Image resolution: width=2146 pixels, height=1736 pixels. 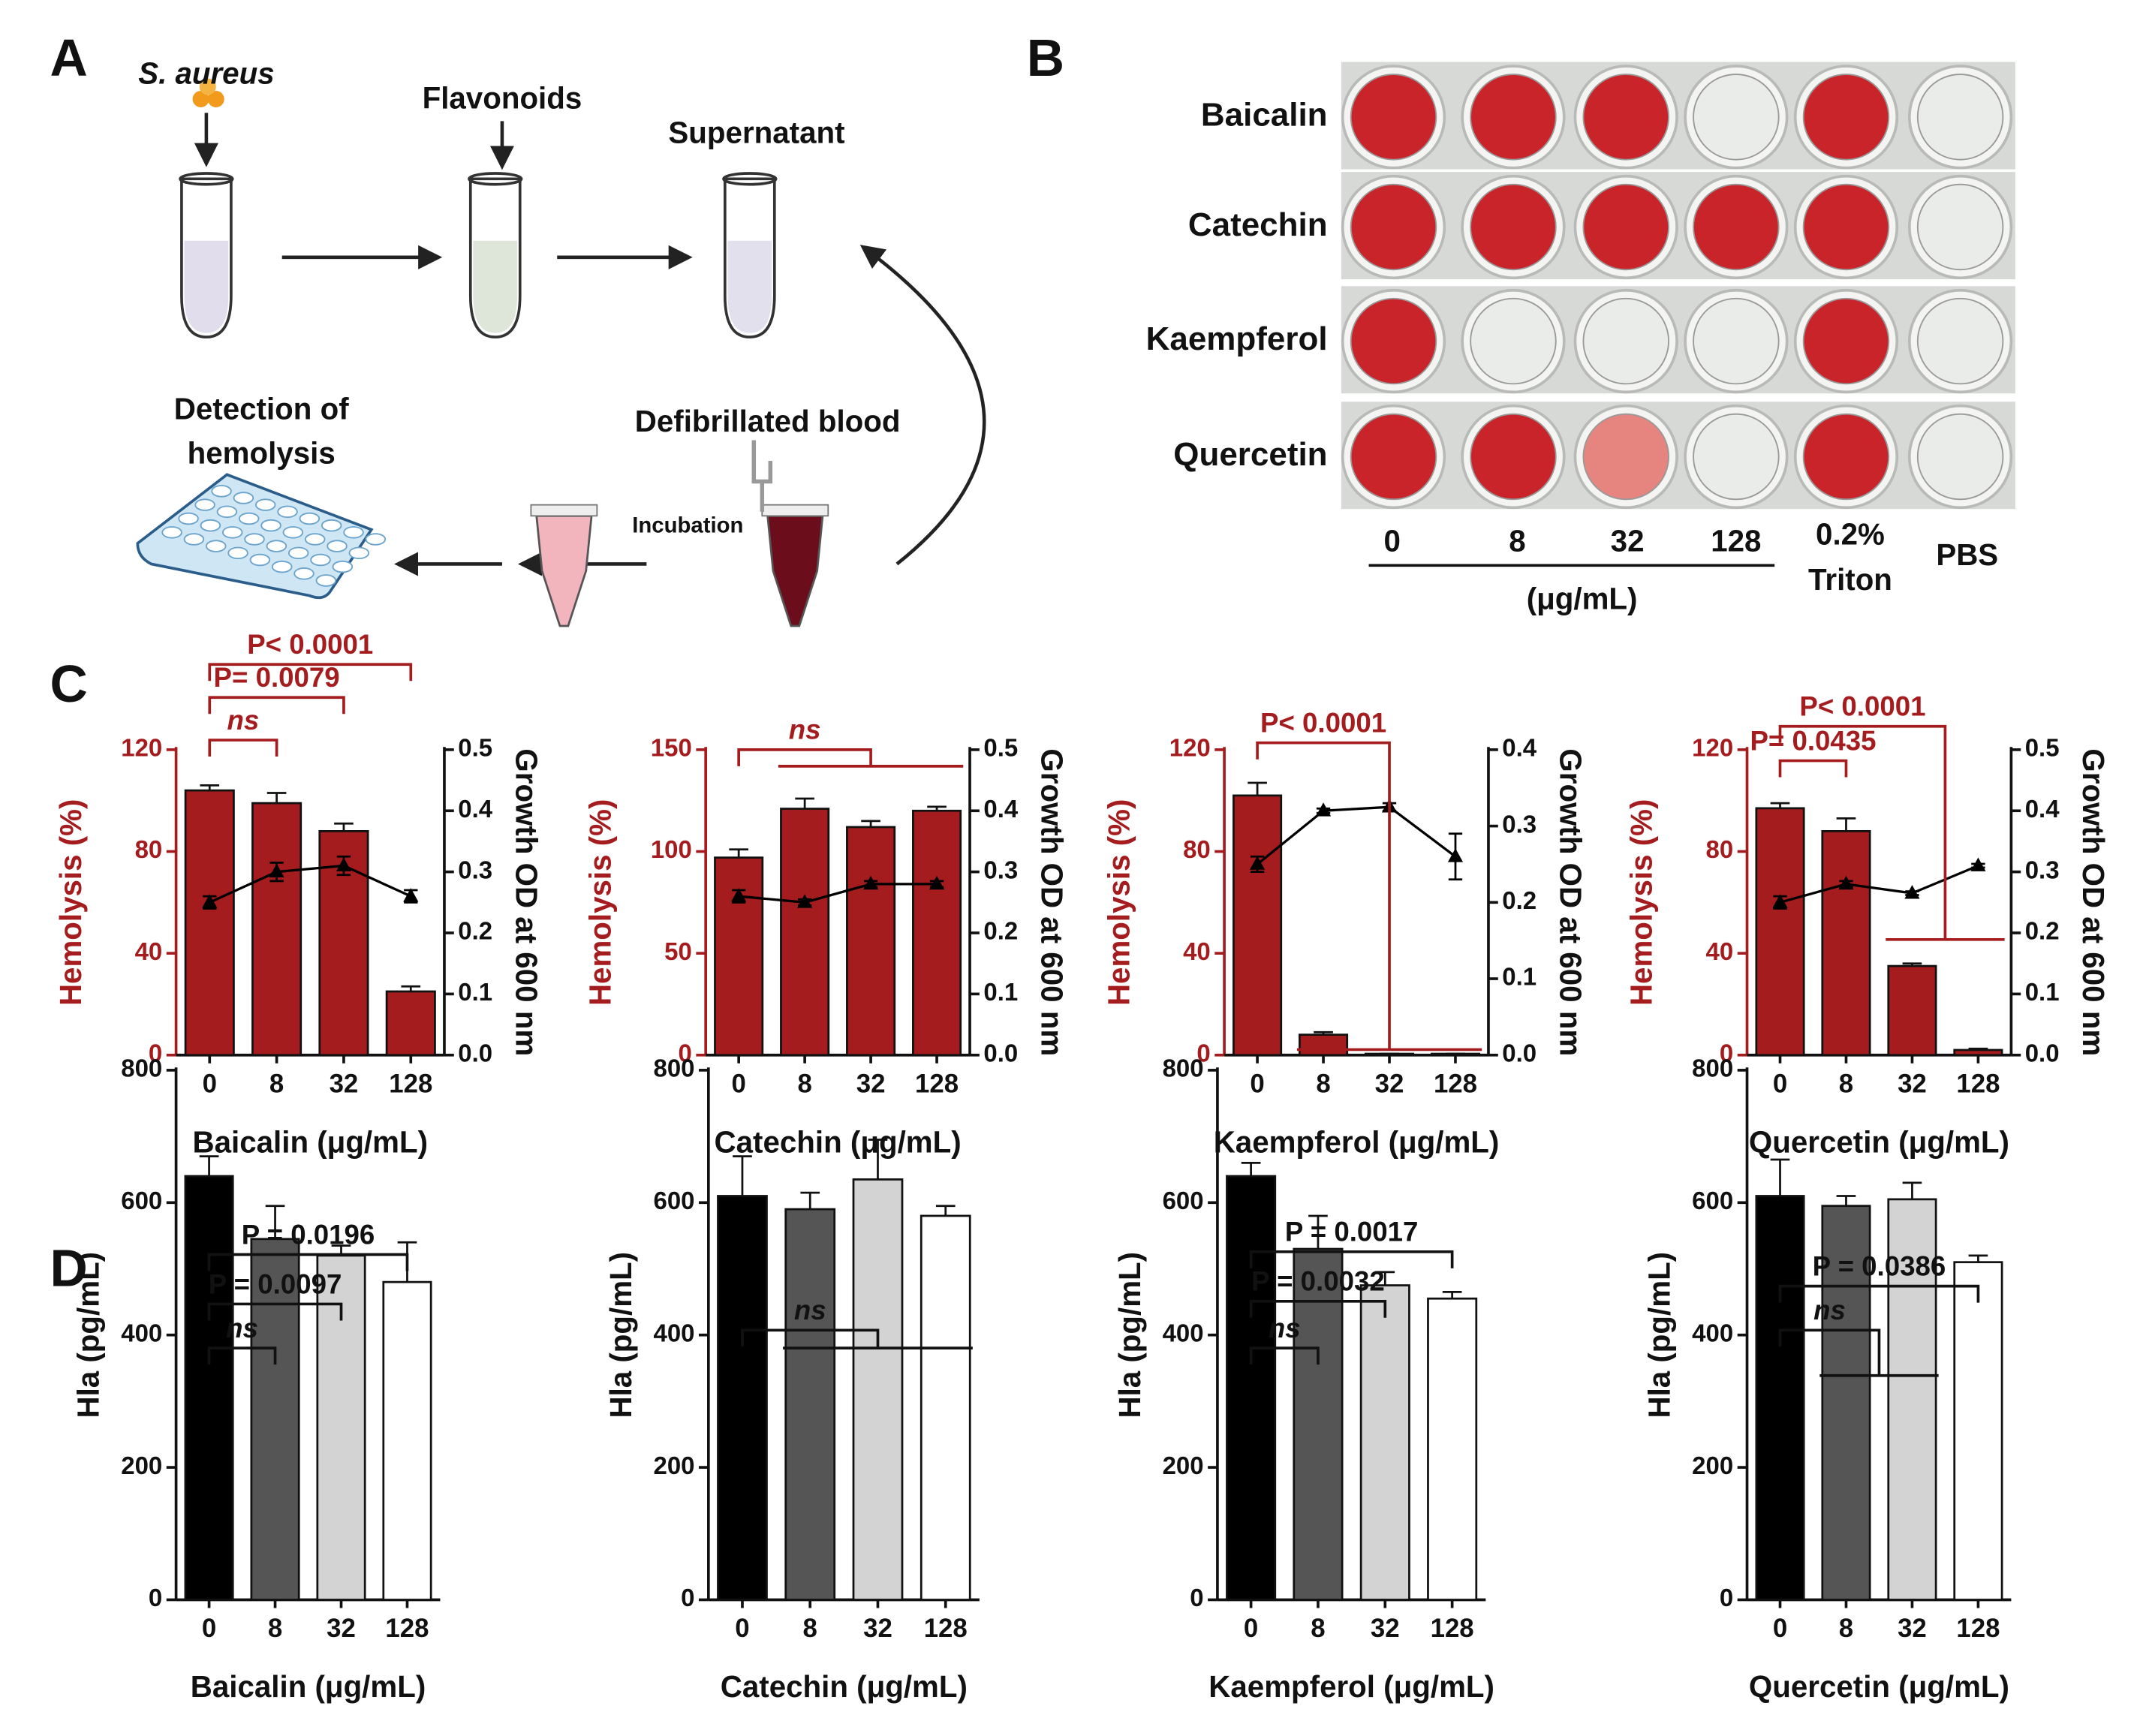 What do you see at coordinates (673, 1466) in the screenshot?
I see `y-tick-label: 200` at bounding box center [673, 1466].